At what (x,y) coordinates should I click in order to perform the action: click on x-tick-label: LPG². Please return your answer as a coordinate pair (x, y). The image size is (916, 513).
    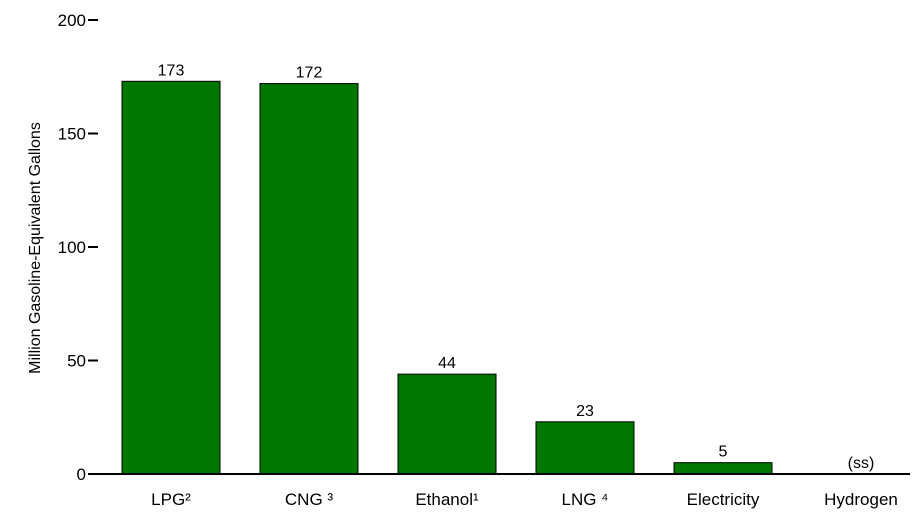
    Looking at the image, I should click on (171, 499).